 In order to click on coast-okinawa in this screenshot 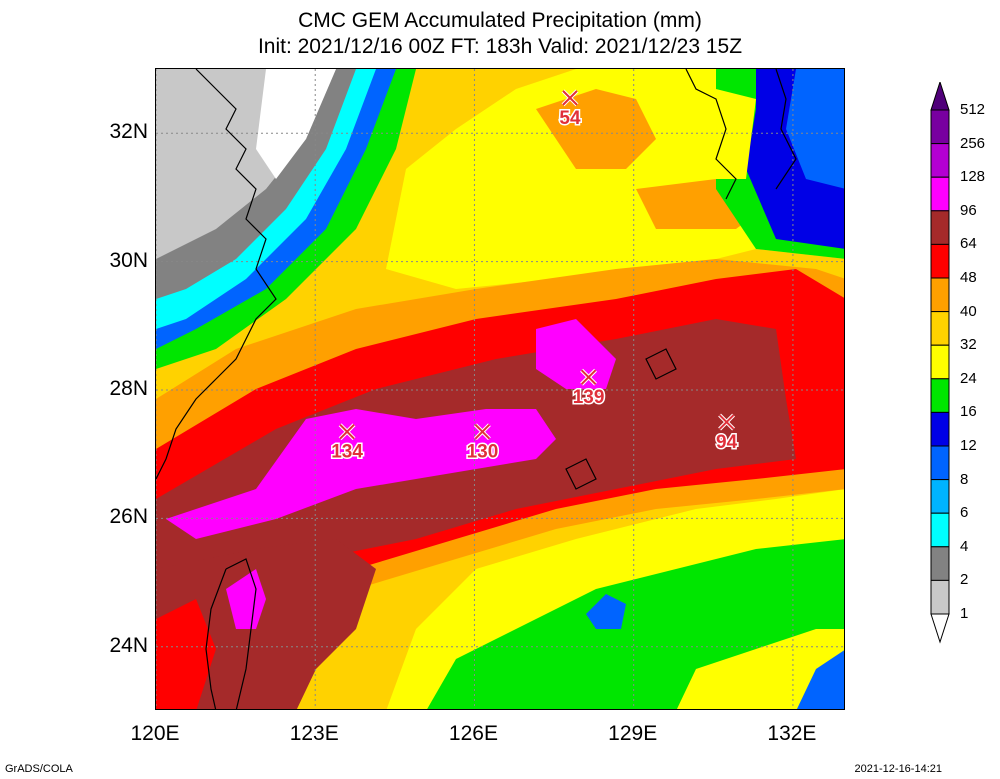, I will do `click(661, 364)`.